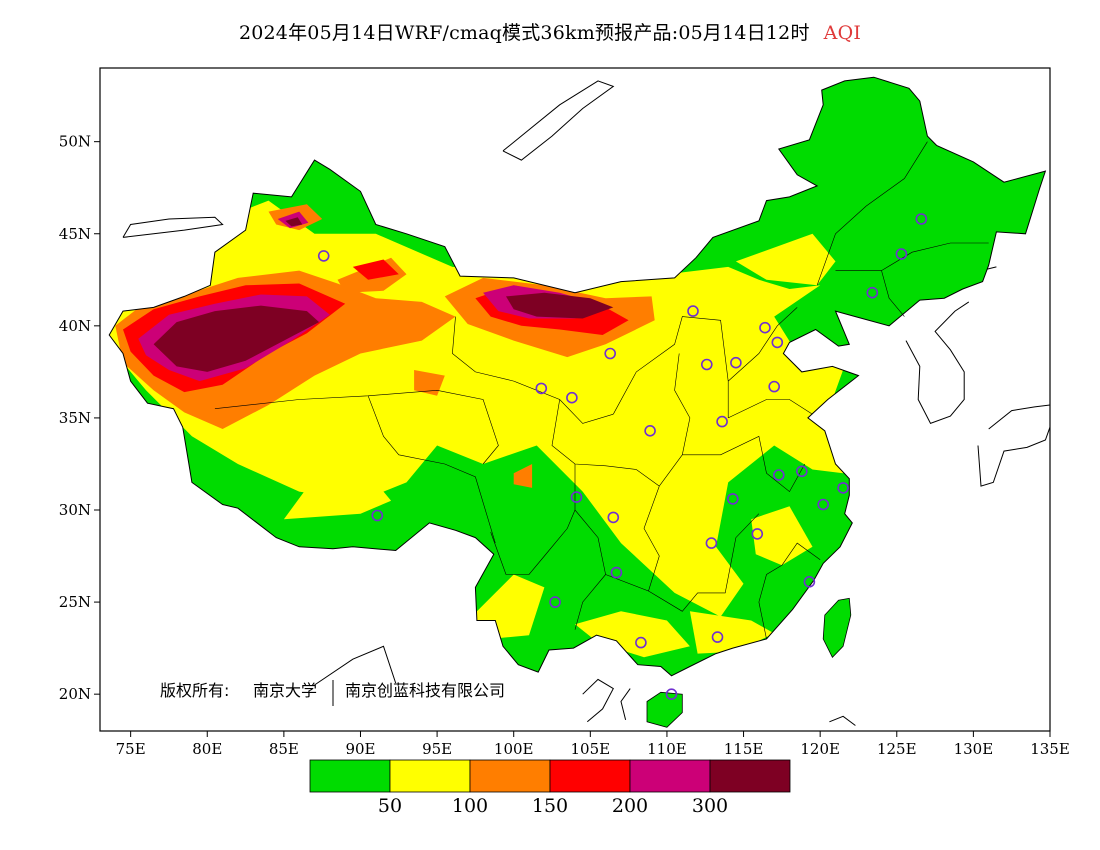 Image resolution: width=1100 pixels, height=850 pixels. What do you see at coordinates (820, 749) in the screenshot?
I see `x-tick-label: 120E` at bounding box center [820, 749].